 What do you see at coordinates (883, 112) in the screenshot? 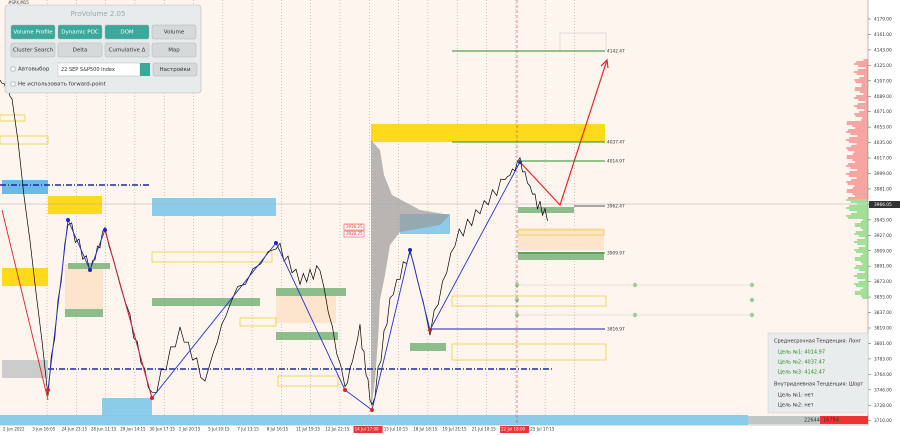
I see `price-label: 4071.00` at bounding box center [883, 112].